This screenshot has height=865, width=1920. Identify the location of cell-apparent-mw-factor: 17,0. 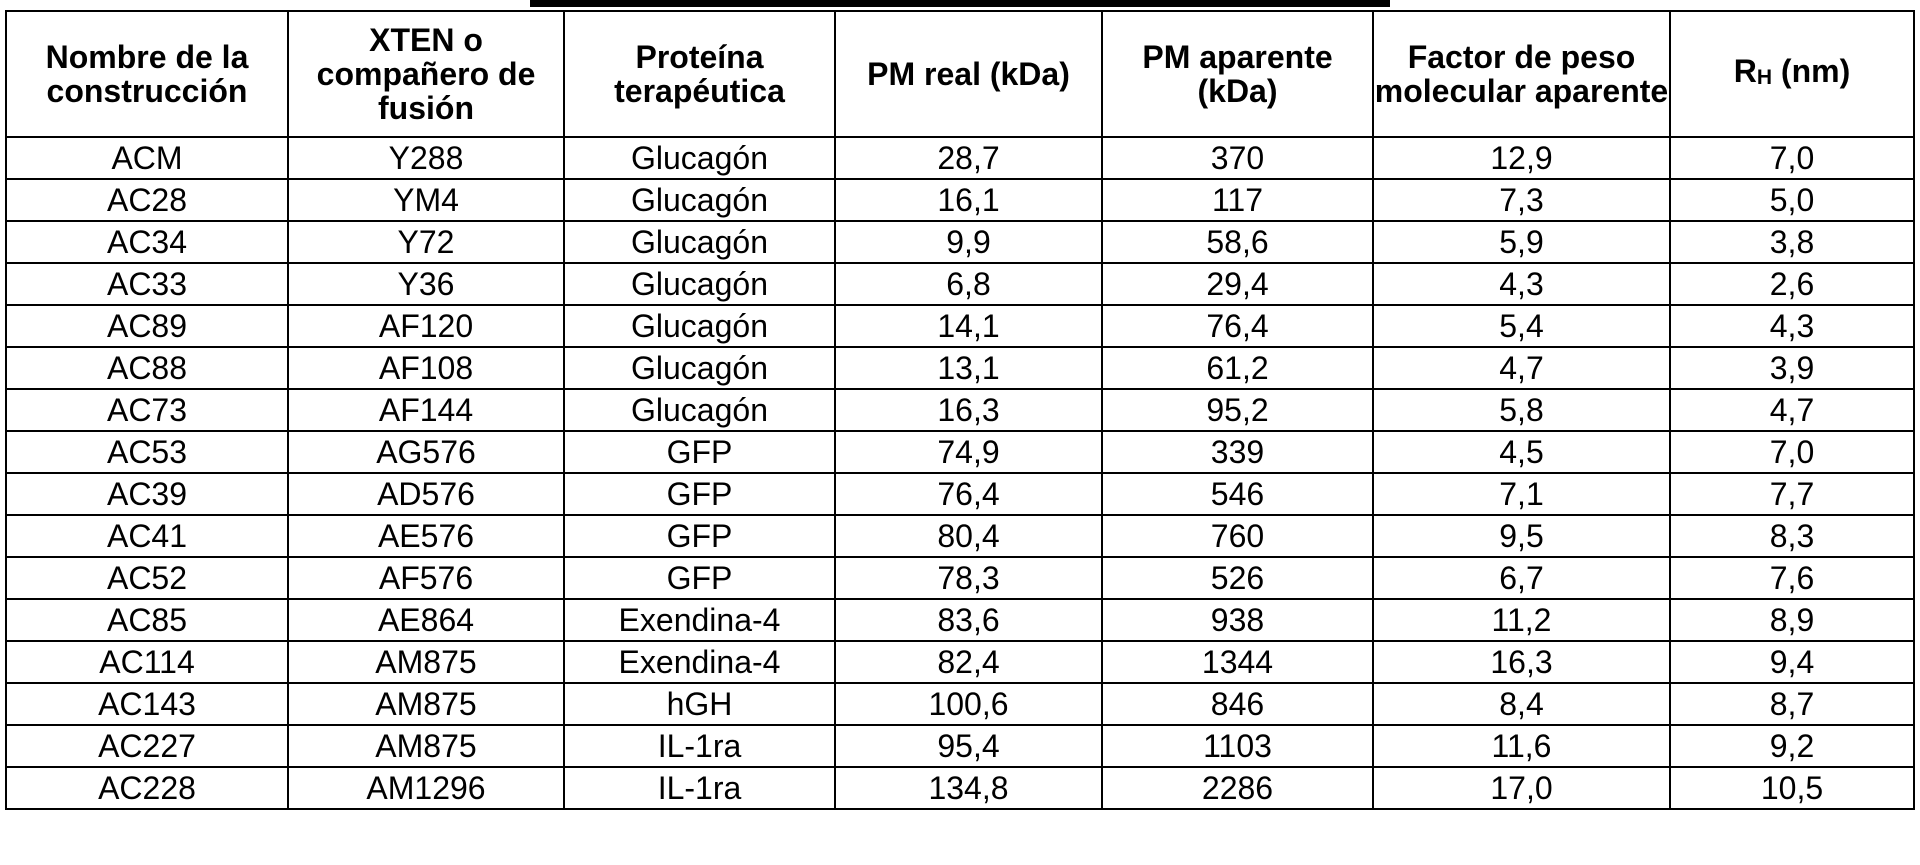
(1521, 788).